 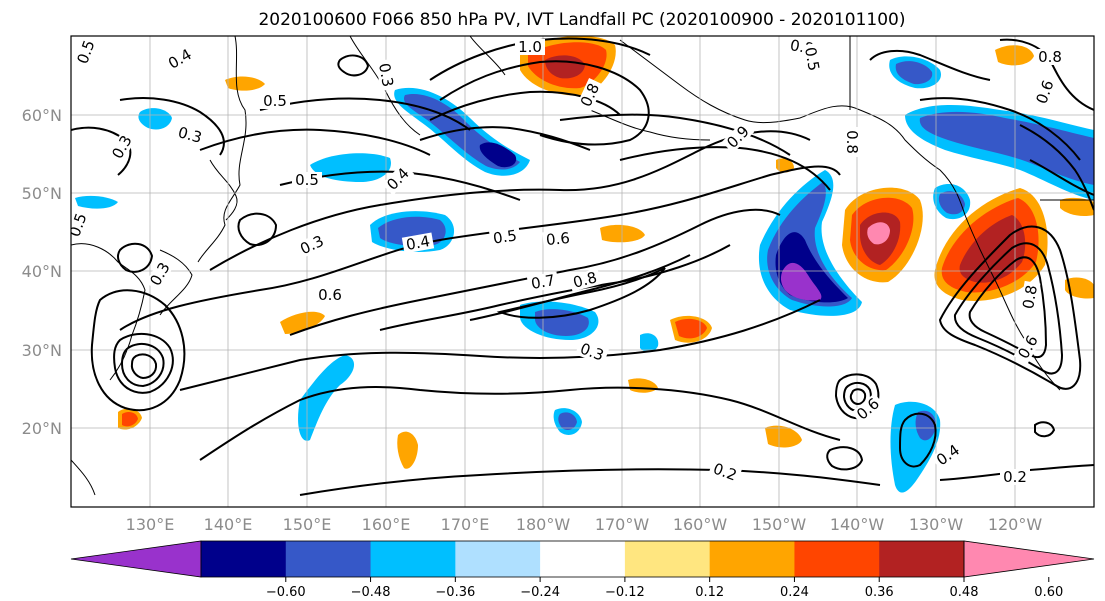 I want to click on lat-label: 20°N, so click(x=42, y=428).